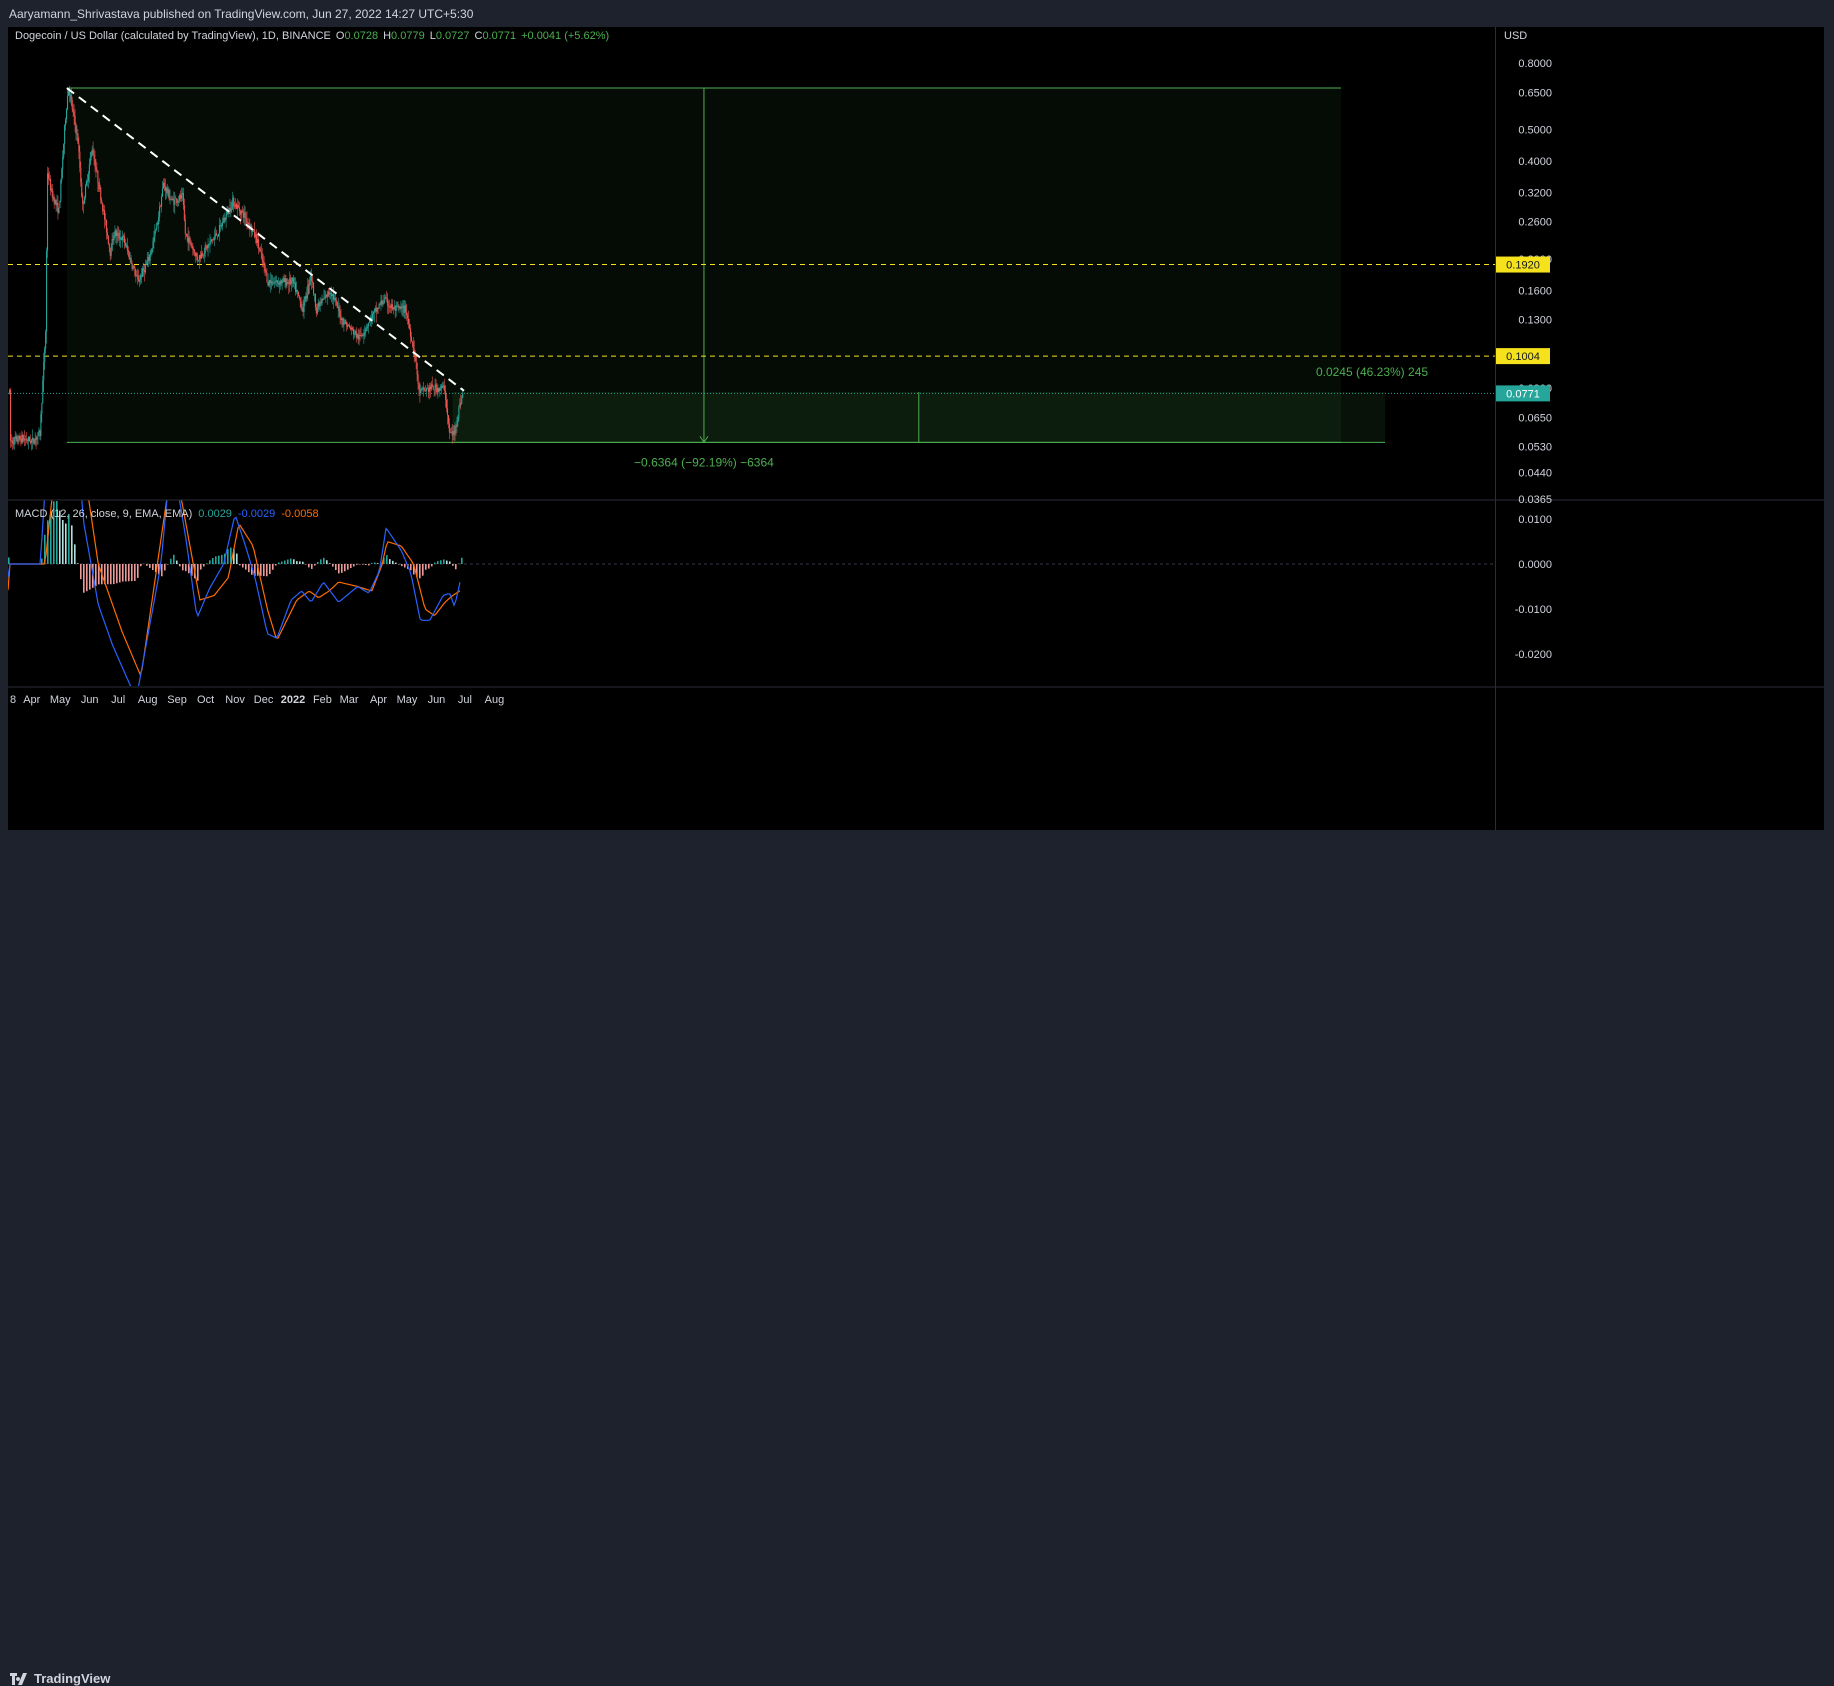 The image size is (1834, 1686). What do you see at coordinates (256, 514) in the screenshot?
I see `macd-legend-macd-value: -0.0029` at bounding box center [256, 514].